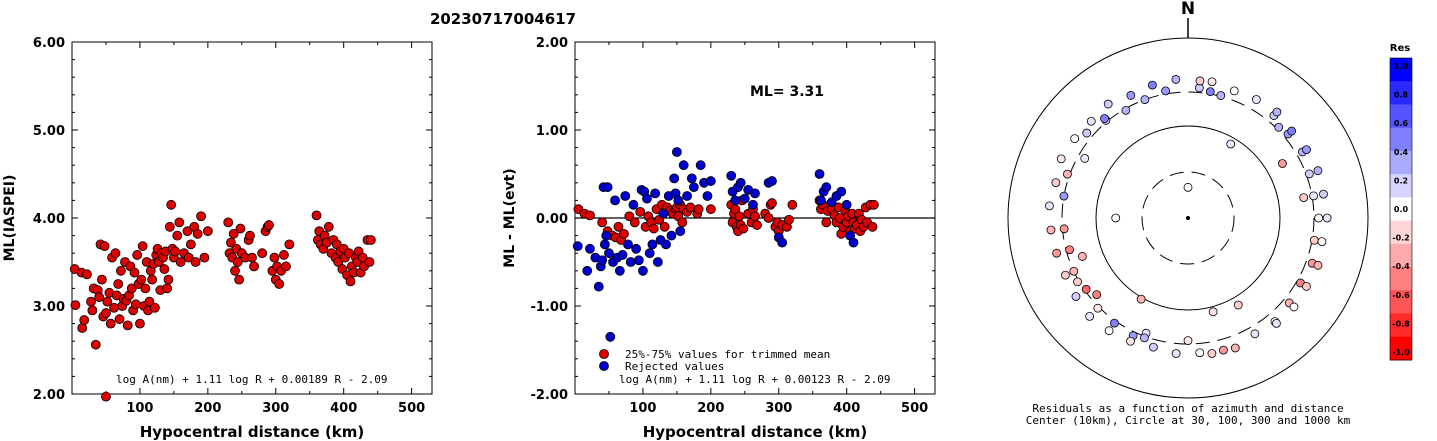  What do you see at coordinates (604, 366) in the screenshot?
I see `legend-marker-rejected` at bounding box center [604, 366].